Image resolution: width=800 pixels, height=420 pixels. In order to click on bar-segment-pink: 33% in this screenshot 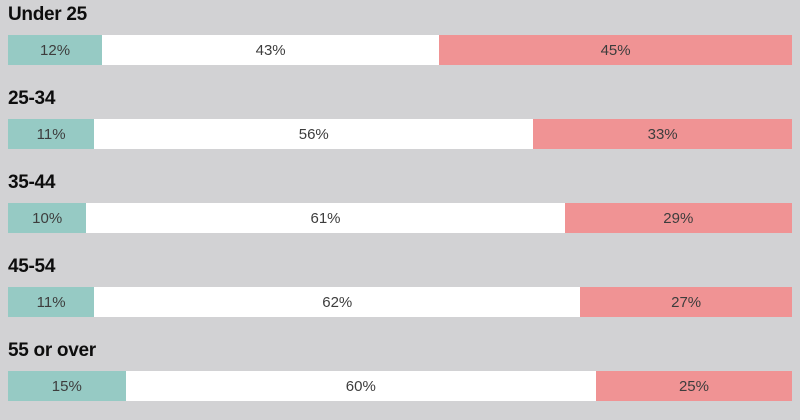, I will do `click(662, 134)`.